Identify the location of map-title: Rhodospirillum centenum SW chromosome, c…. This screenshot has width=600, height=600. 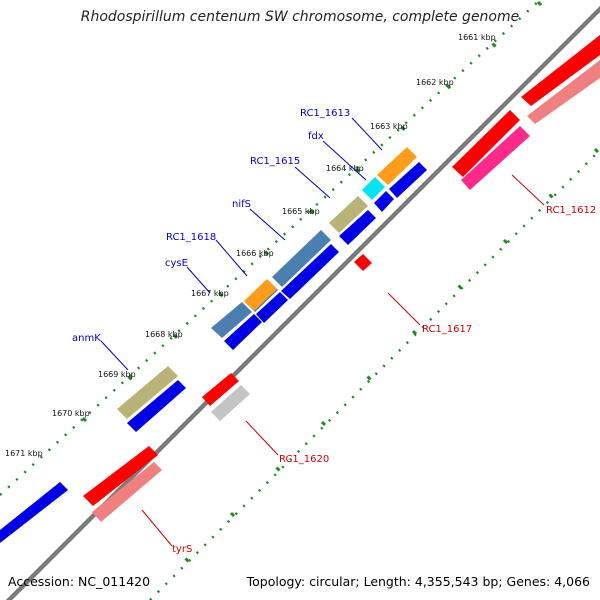
(300, 17).